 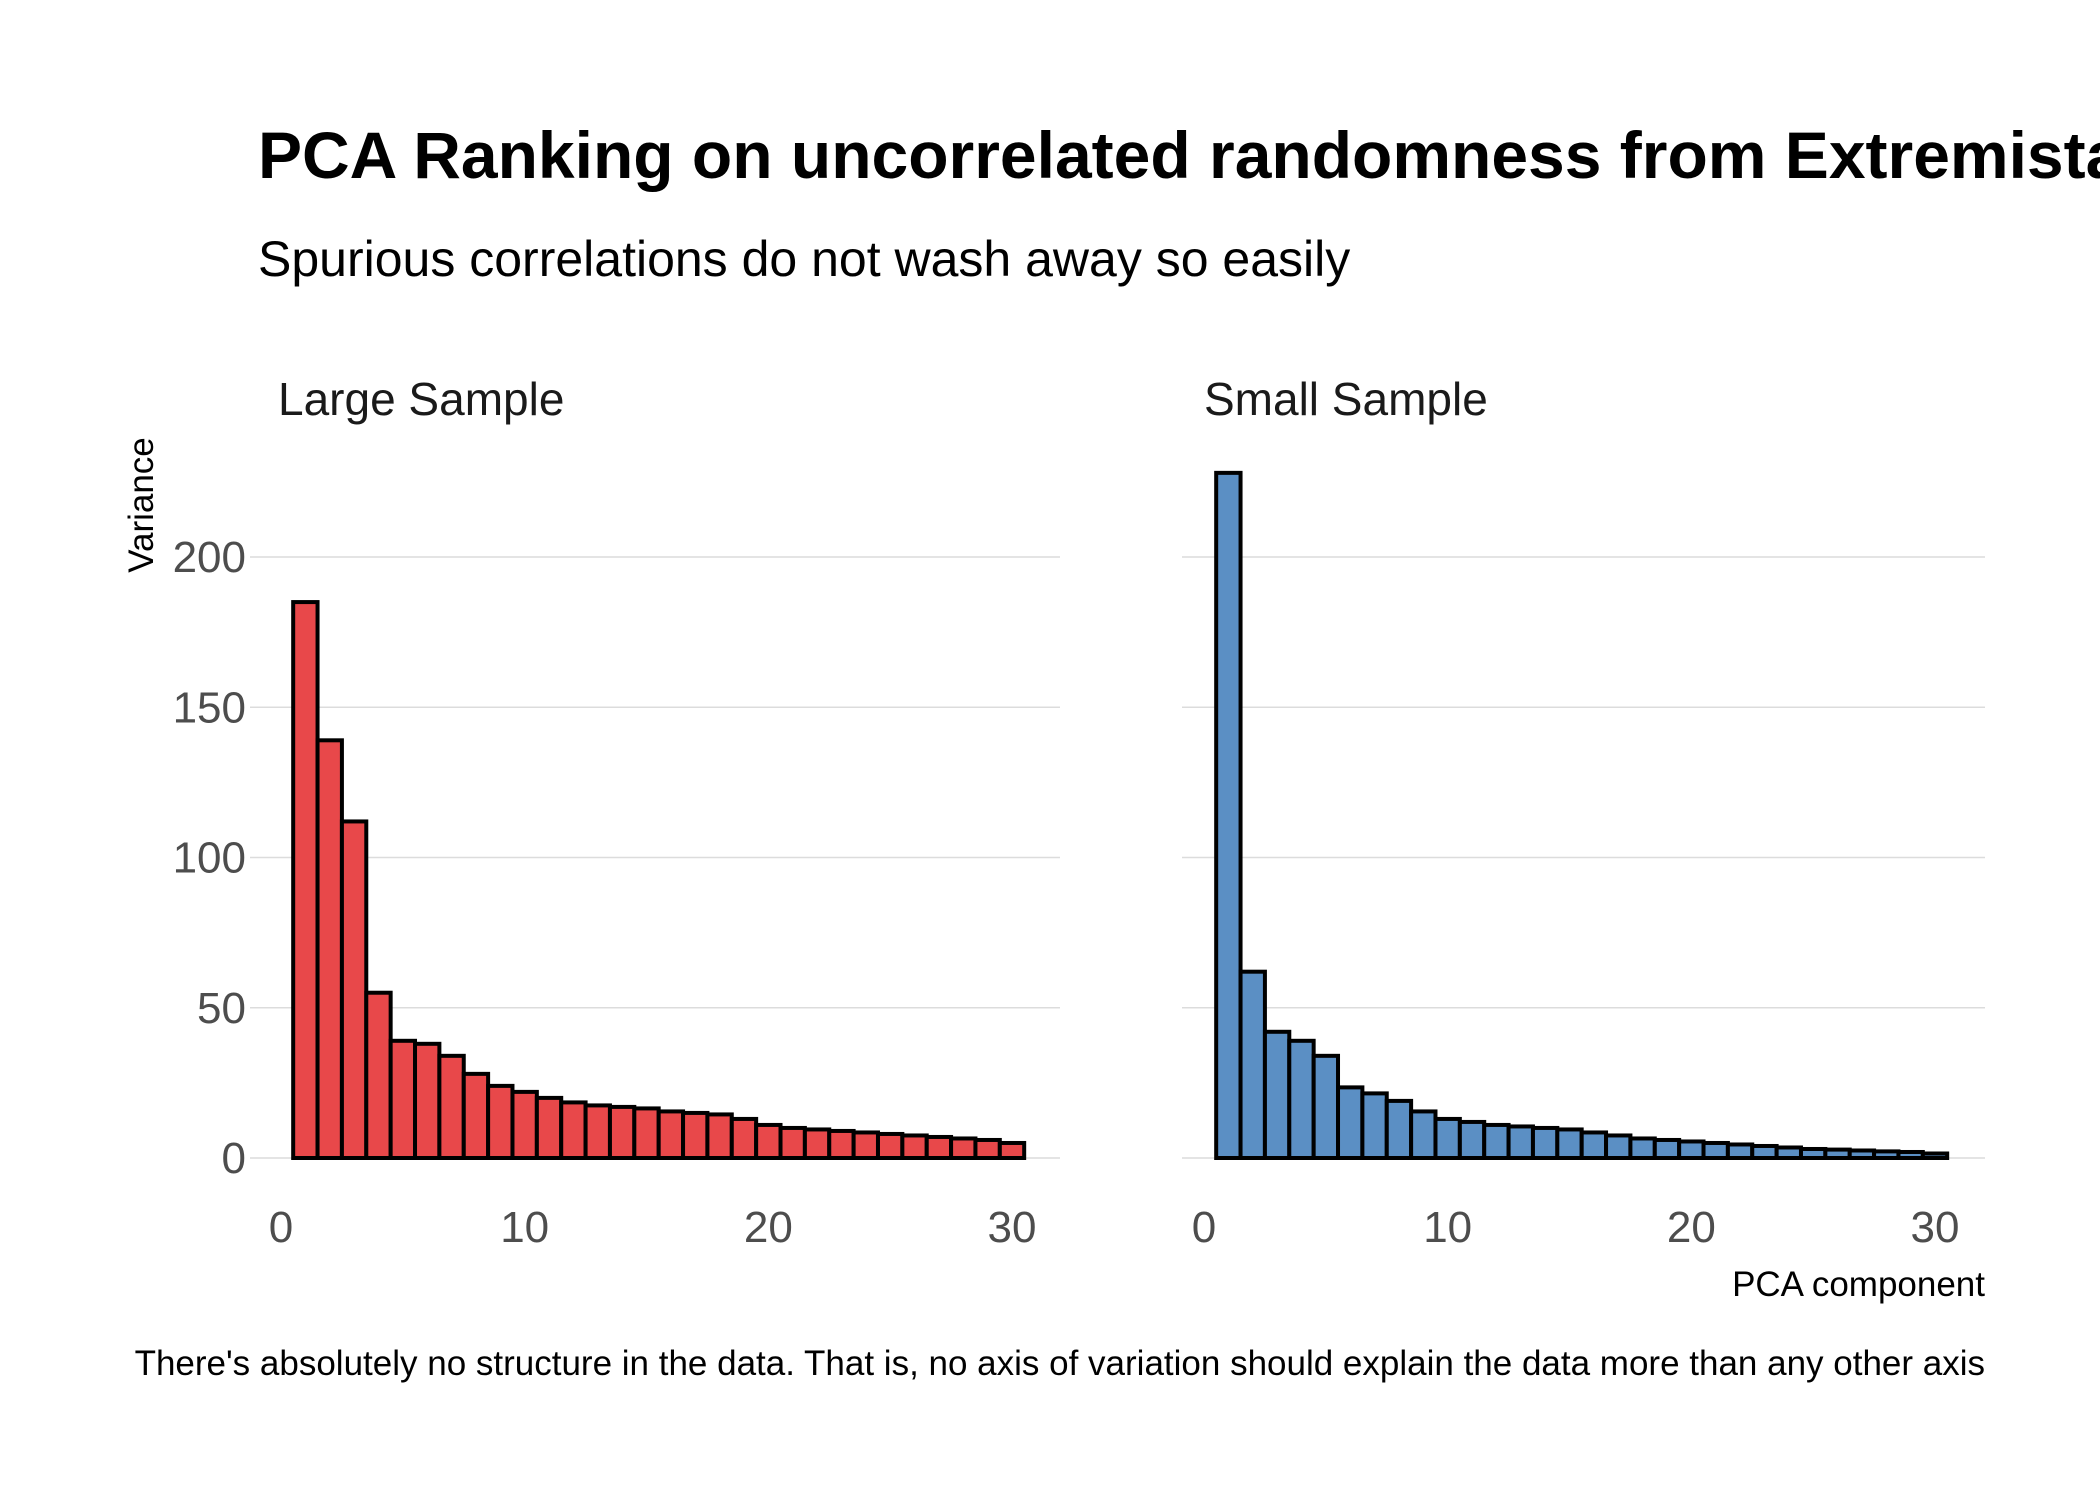 I want to click on x-tick-label-large-sample-0: 0, so click(x=281, y=1227).